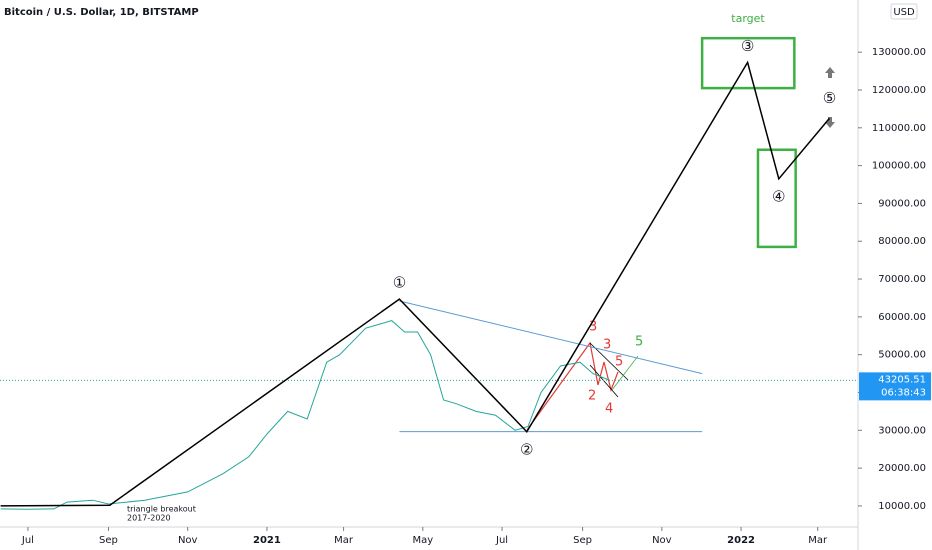 The width and height of the screenshot is (932, 550). I want to click on y-tick-label: 30000.00, so click(902, 430).